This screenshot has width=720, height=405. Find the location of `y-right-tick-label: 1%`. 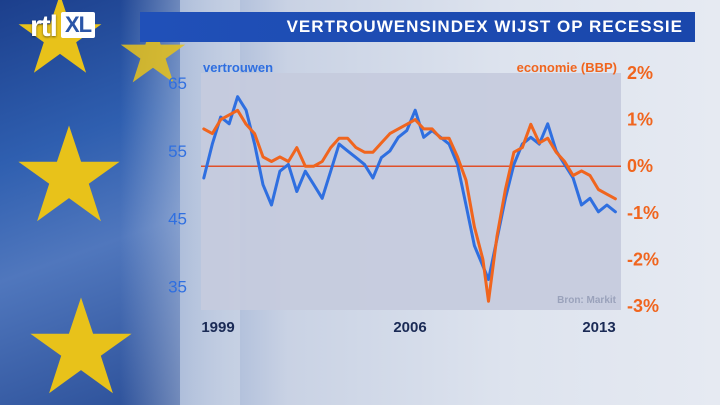

y-right-tick-label: 1% is located at coordinates (640, 120).